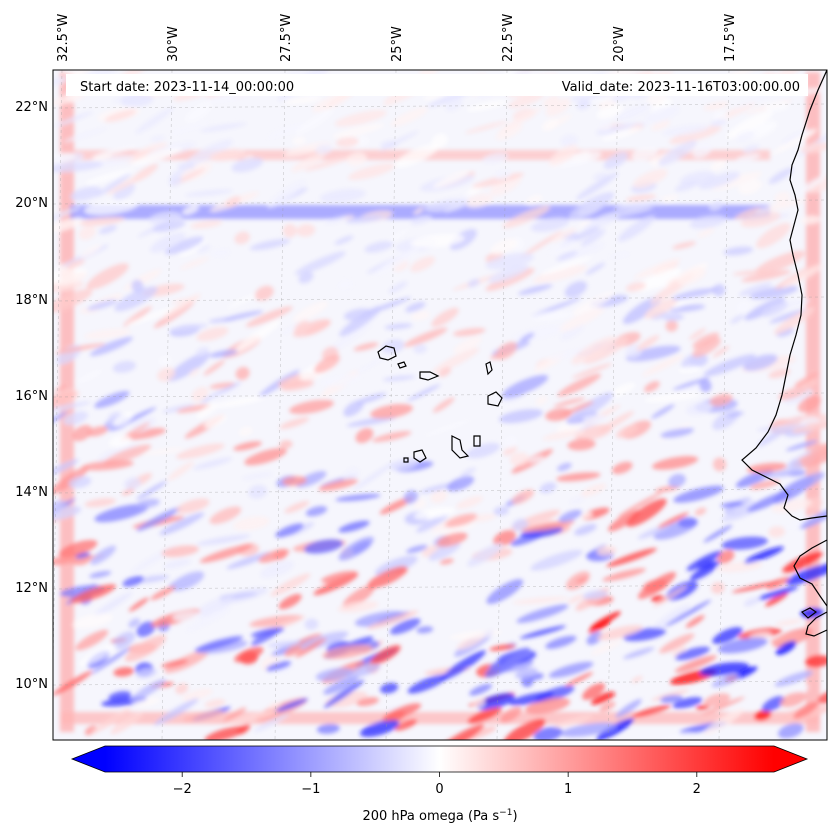 This screenshot has width=837, height=839. Describe the element at coordinates (816, 624) in the screenshot. I see `guinea-coast` at that location.